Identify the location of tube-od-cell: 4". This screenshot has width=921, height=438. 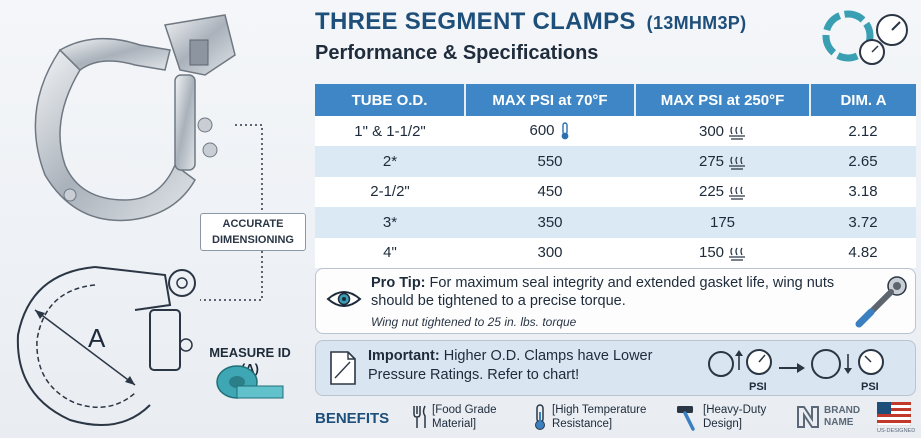
(390, 252).